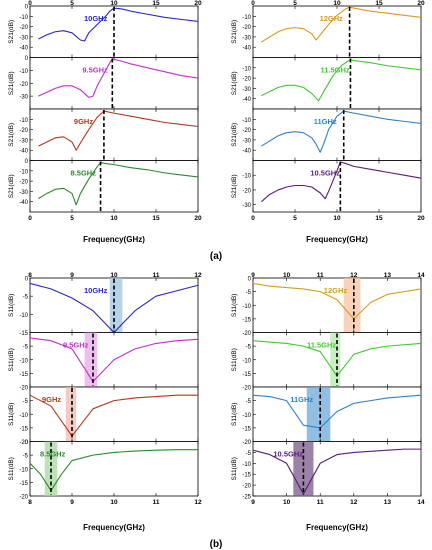 Image resolution: width=432 pixels, height=550 pixels. Describe the element at coordinates (114, 239) in the screenshot. I see `x-axis-label: Frequency(GHz)` at that location.